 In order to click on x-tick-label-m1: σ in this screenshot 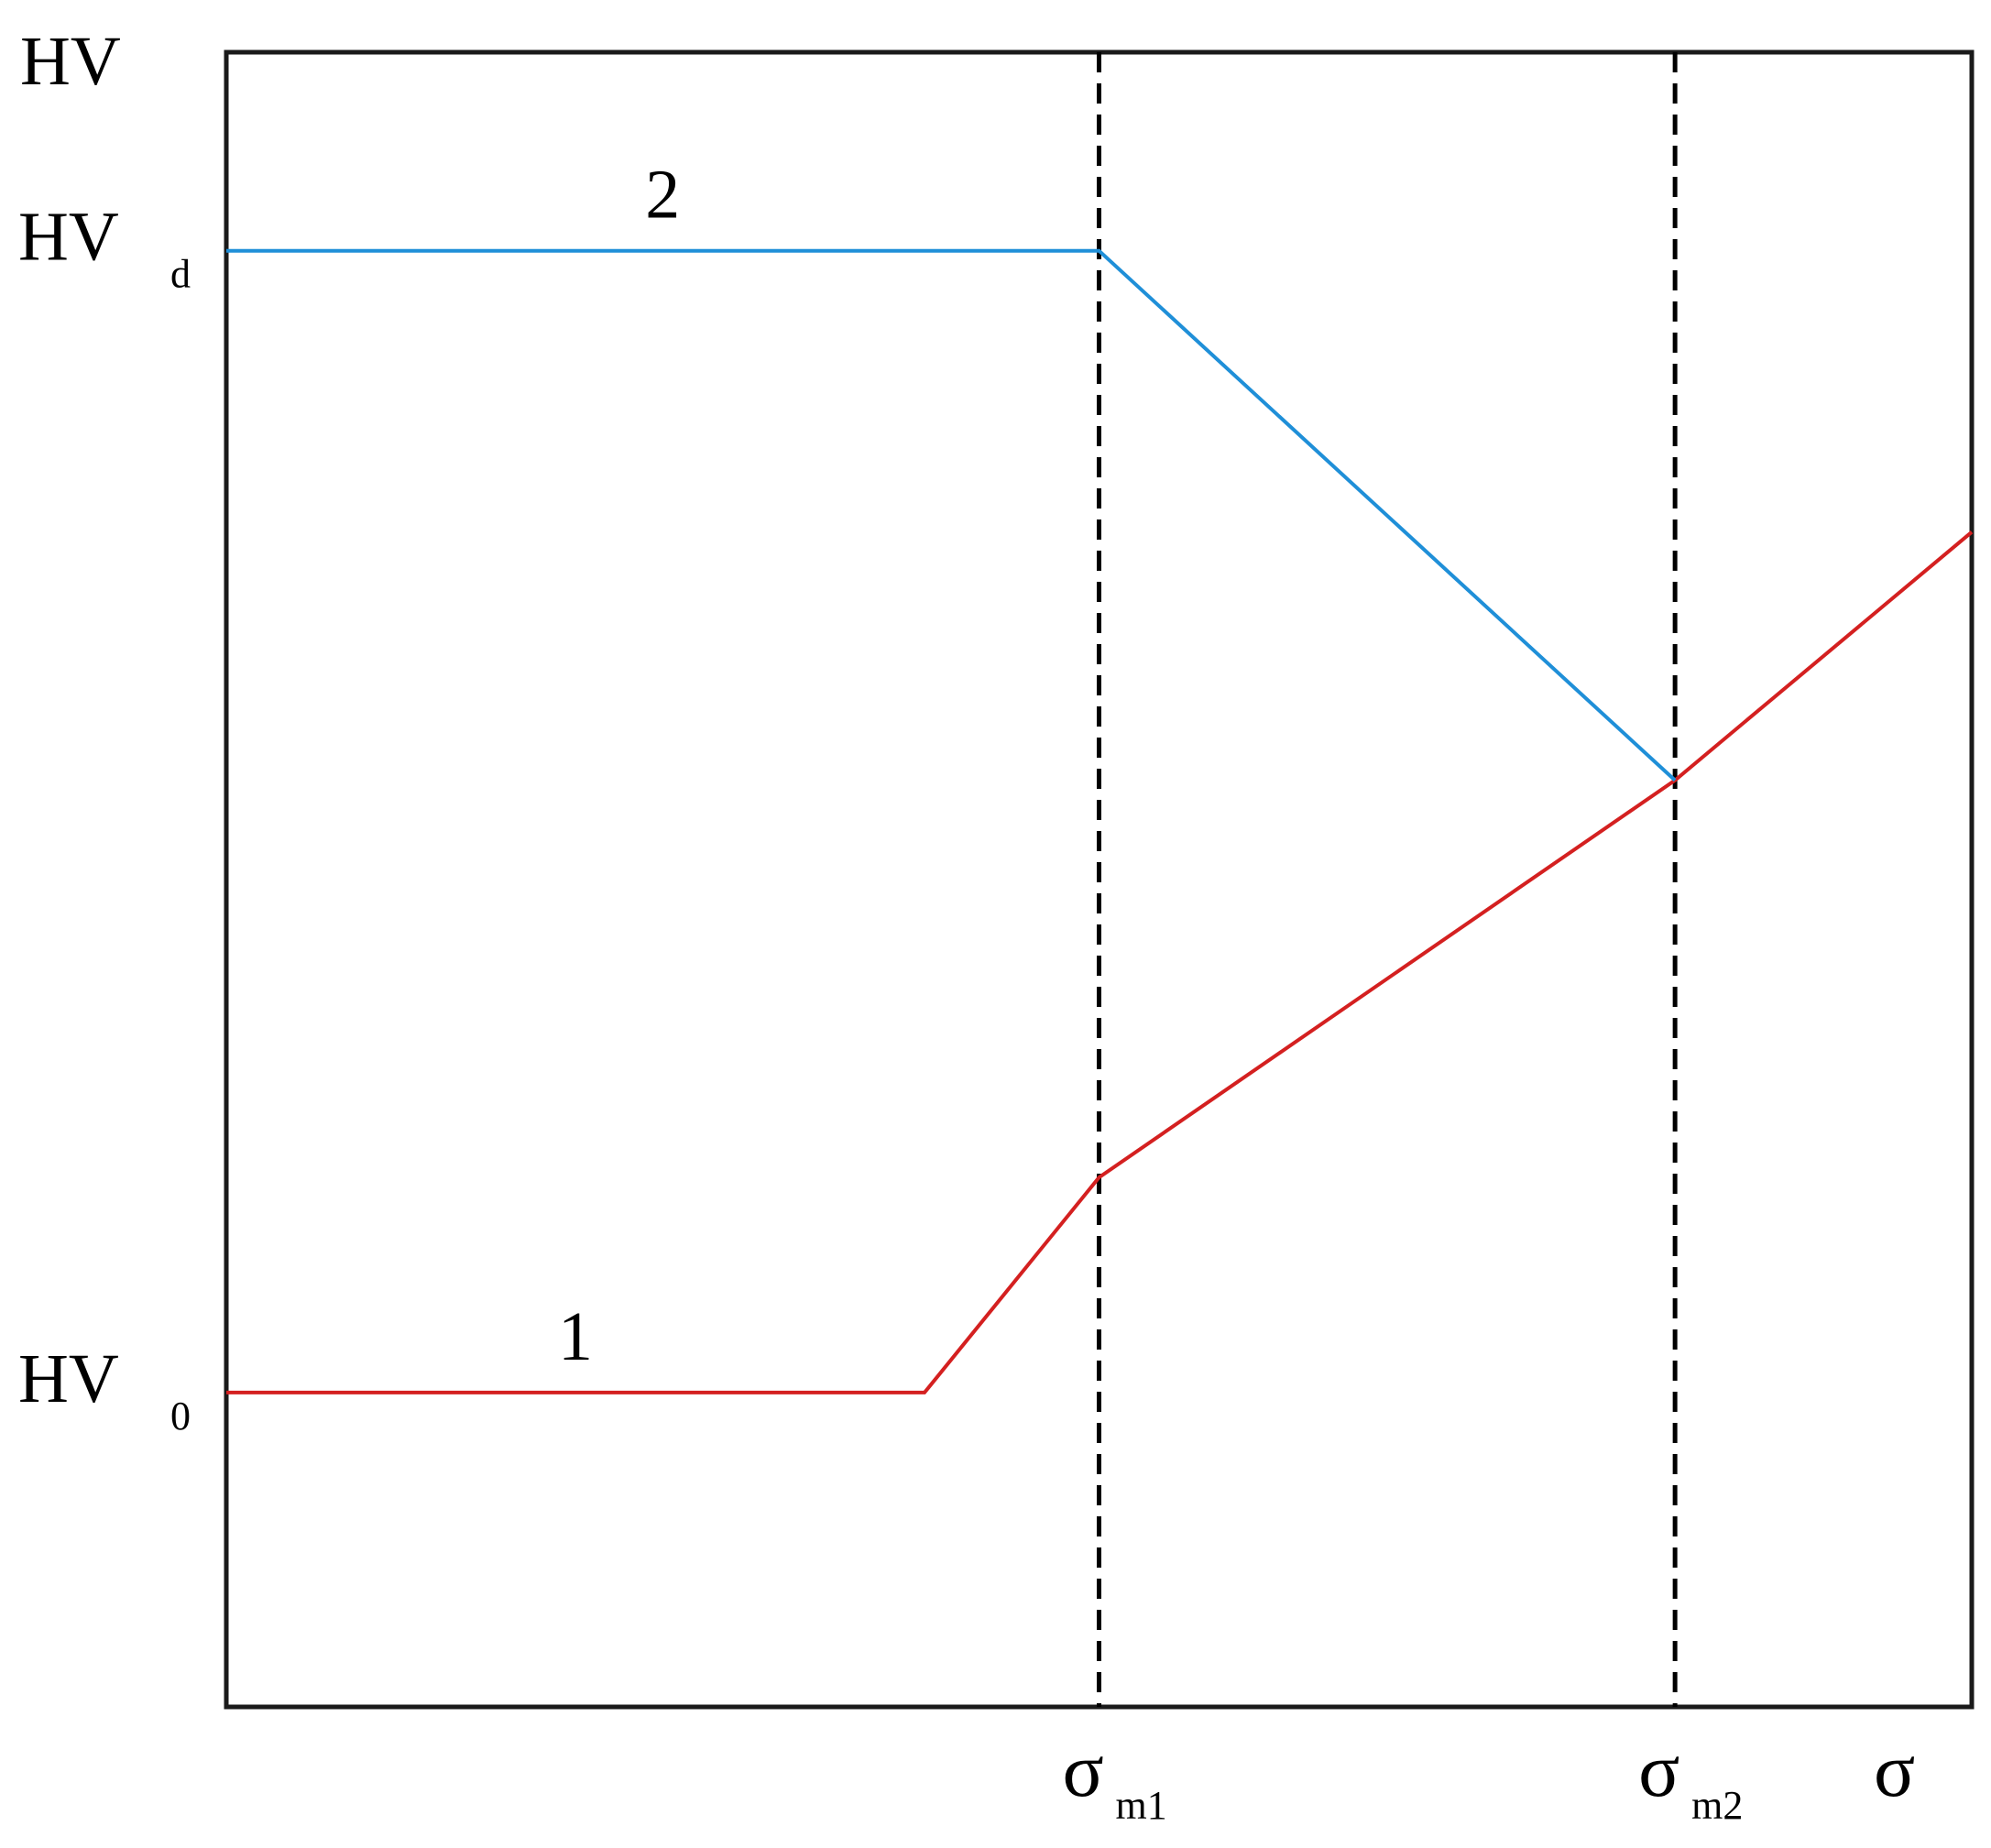, I will do `click(1083, 1770)`.